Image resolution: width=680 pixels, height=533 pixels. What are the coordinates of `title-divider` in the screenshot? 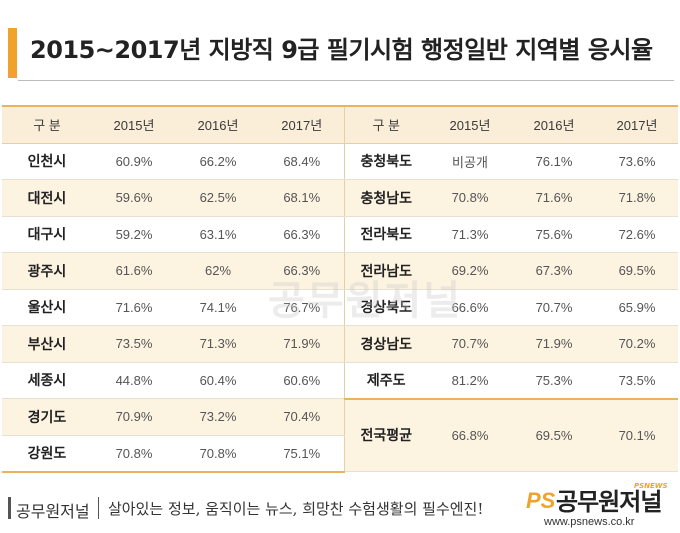 It's located at (346, 80).